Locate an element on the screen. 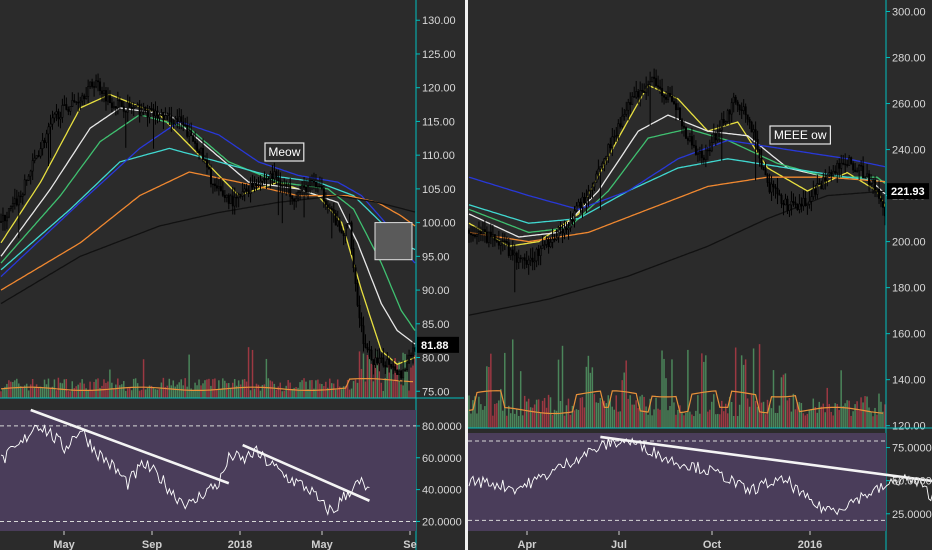 This screenshot has width=932, height=550. moving-average-line-black is located at coordinates (677, 253).